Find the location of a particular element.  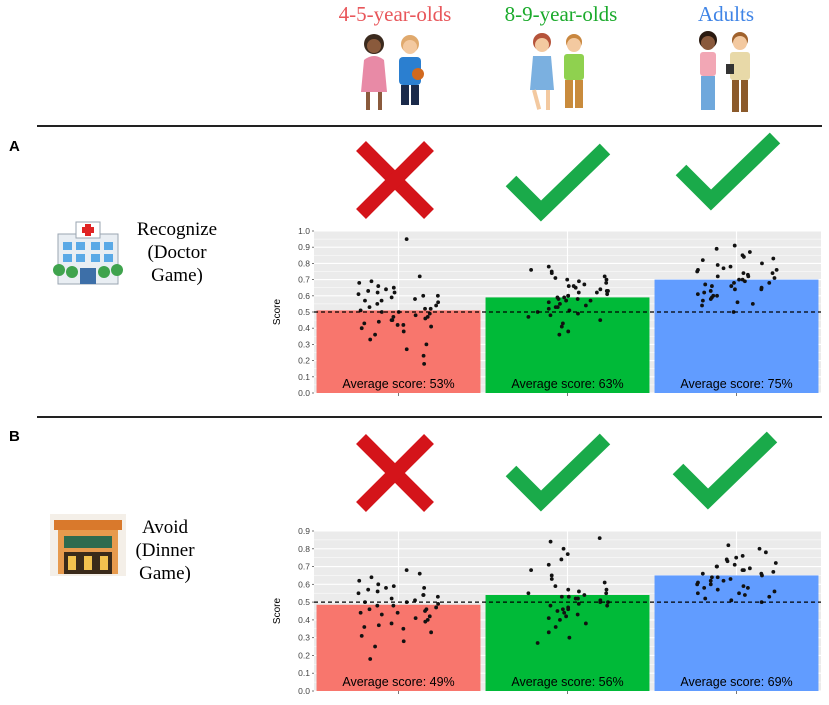

panel-label-a: A is located at coordinates (14, 146).